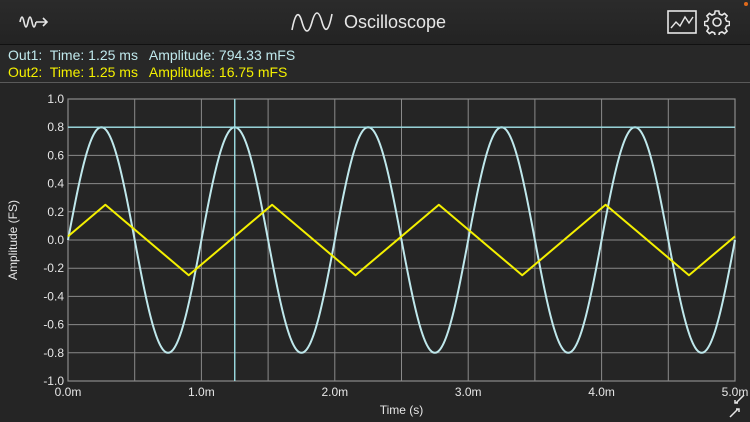 The width and height of the screenshot is (750, 422). What do you see at coordinates (402, 410) in the screenshot?
I see `x-axis-label: Time (s)` at bounding box center [402, 410].